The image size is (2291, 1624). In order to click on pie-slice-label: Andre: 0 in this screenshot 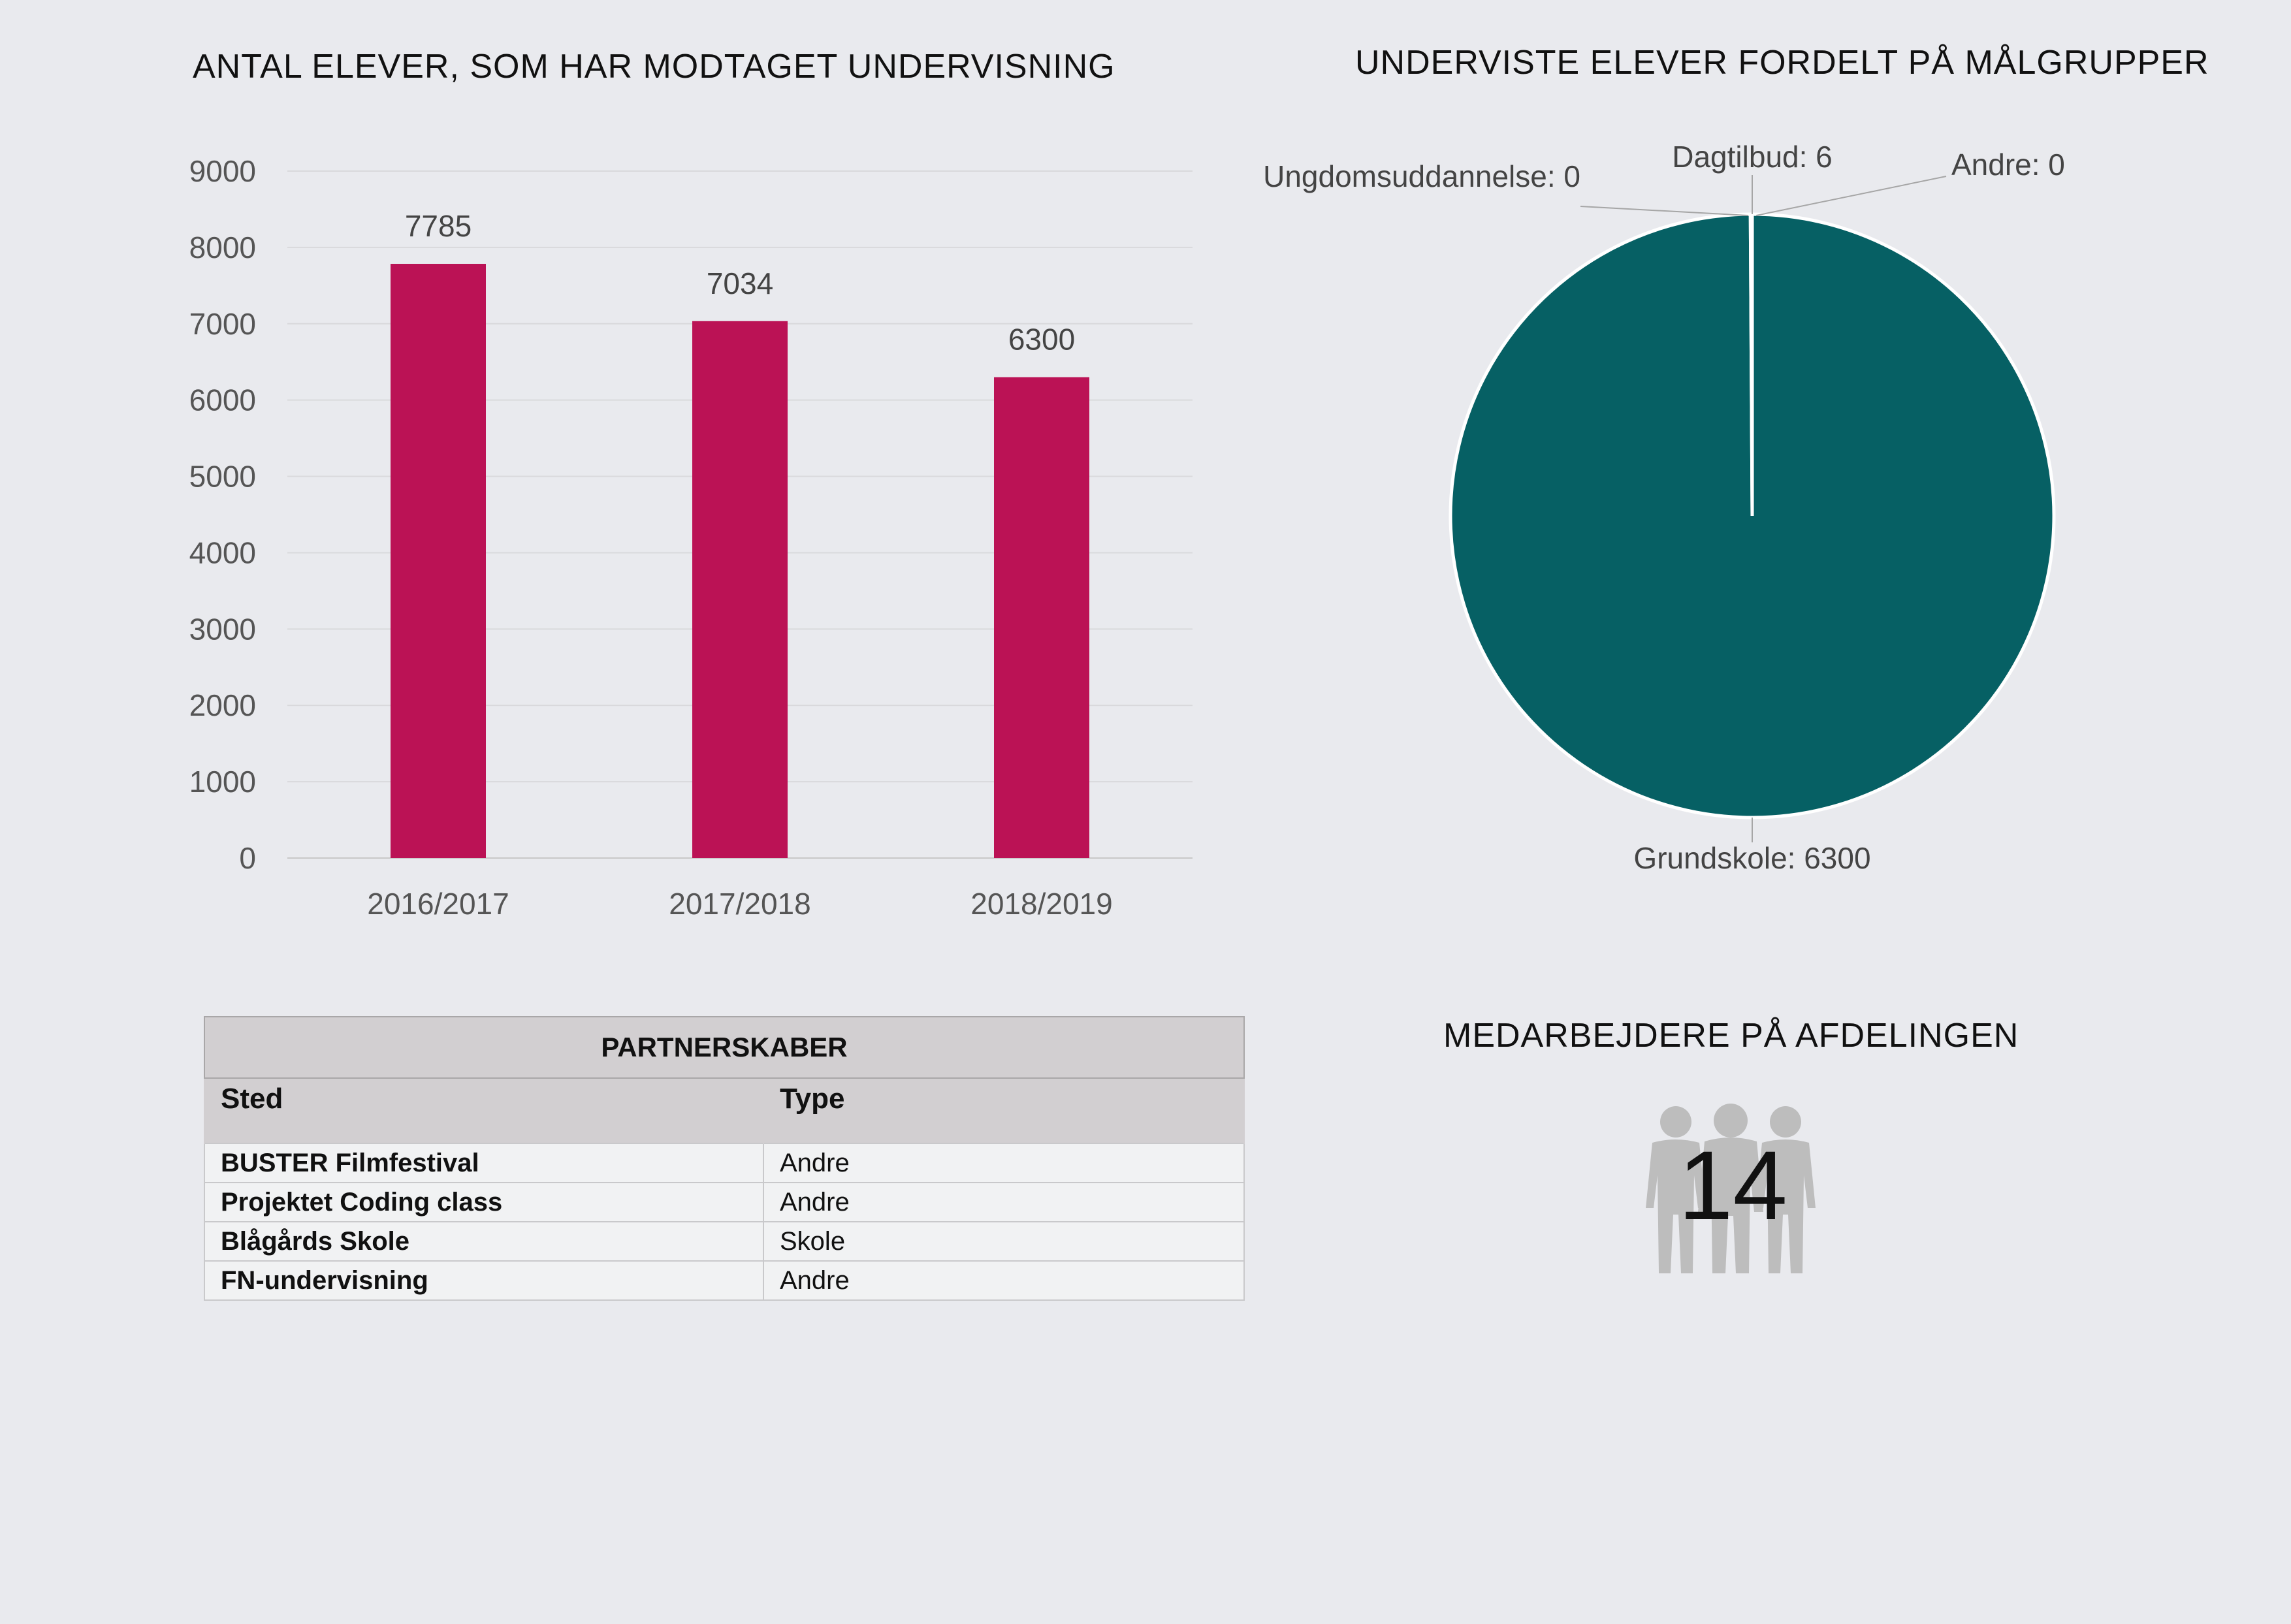, I will do `click(2008, 165)`.